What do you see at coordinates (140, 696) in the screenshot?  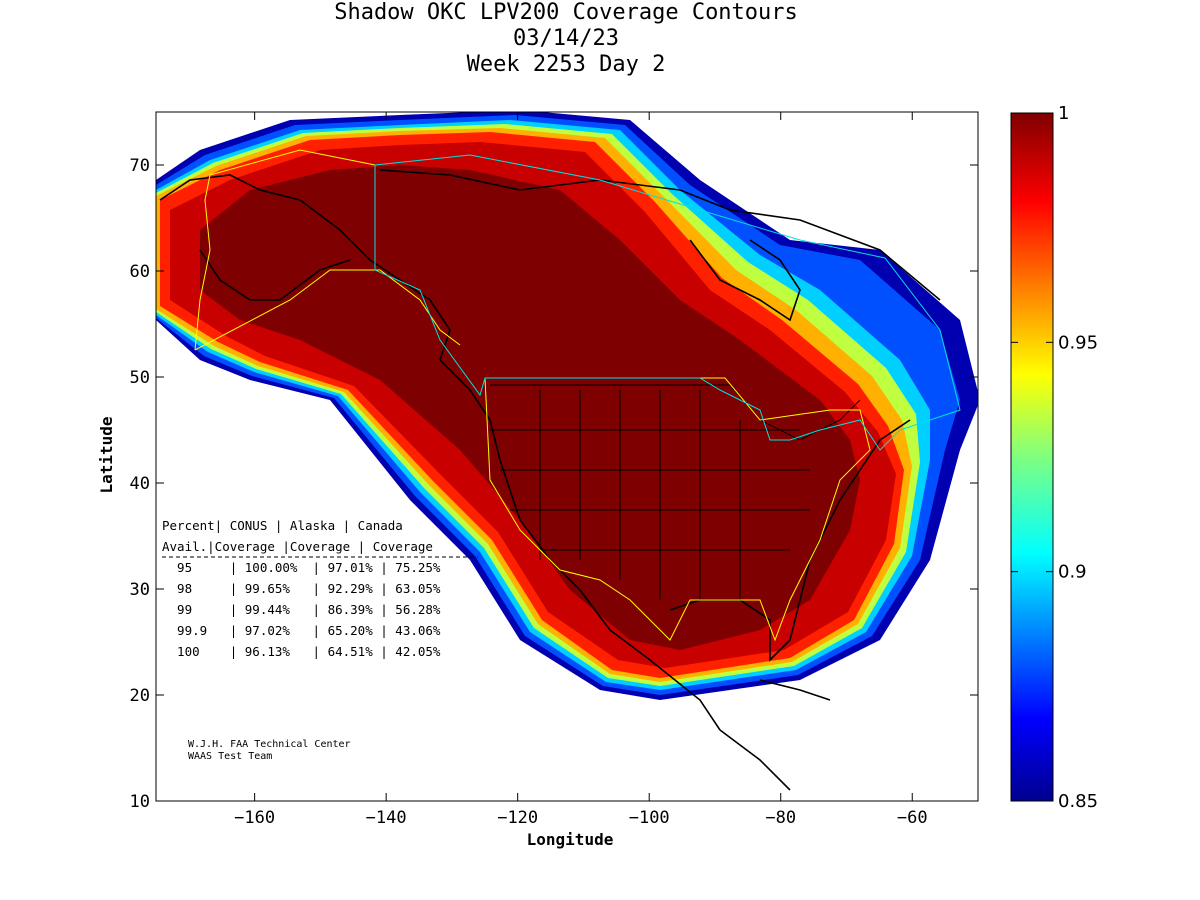 I see `y-tick-label: 20` at bounding box center [140, 696].